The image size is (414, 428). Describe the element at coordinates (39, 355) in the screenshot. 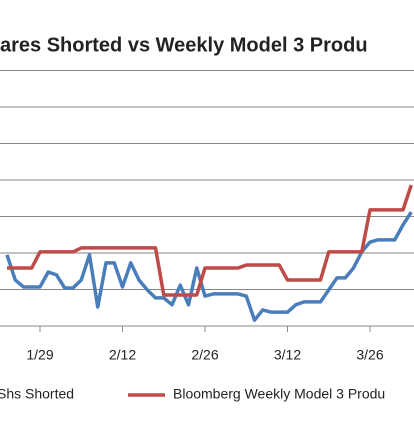

I see `x-tick-label: 1/29` at that location.